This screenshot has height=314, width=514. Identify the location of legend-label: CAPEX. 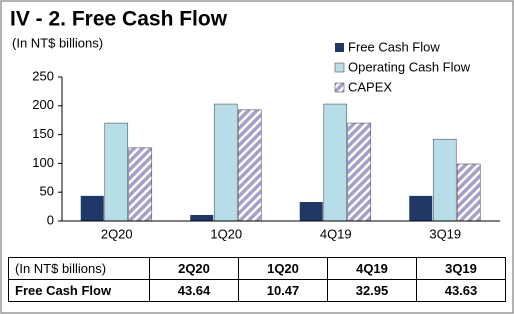
(370, 86).